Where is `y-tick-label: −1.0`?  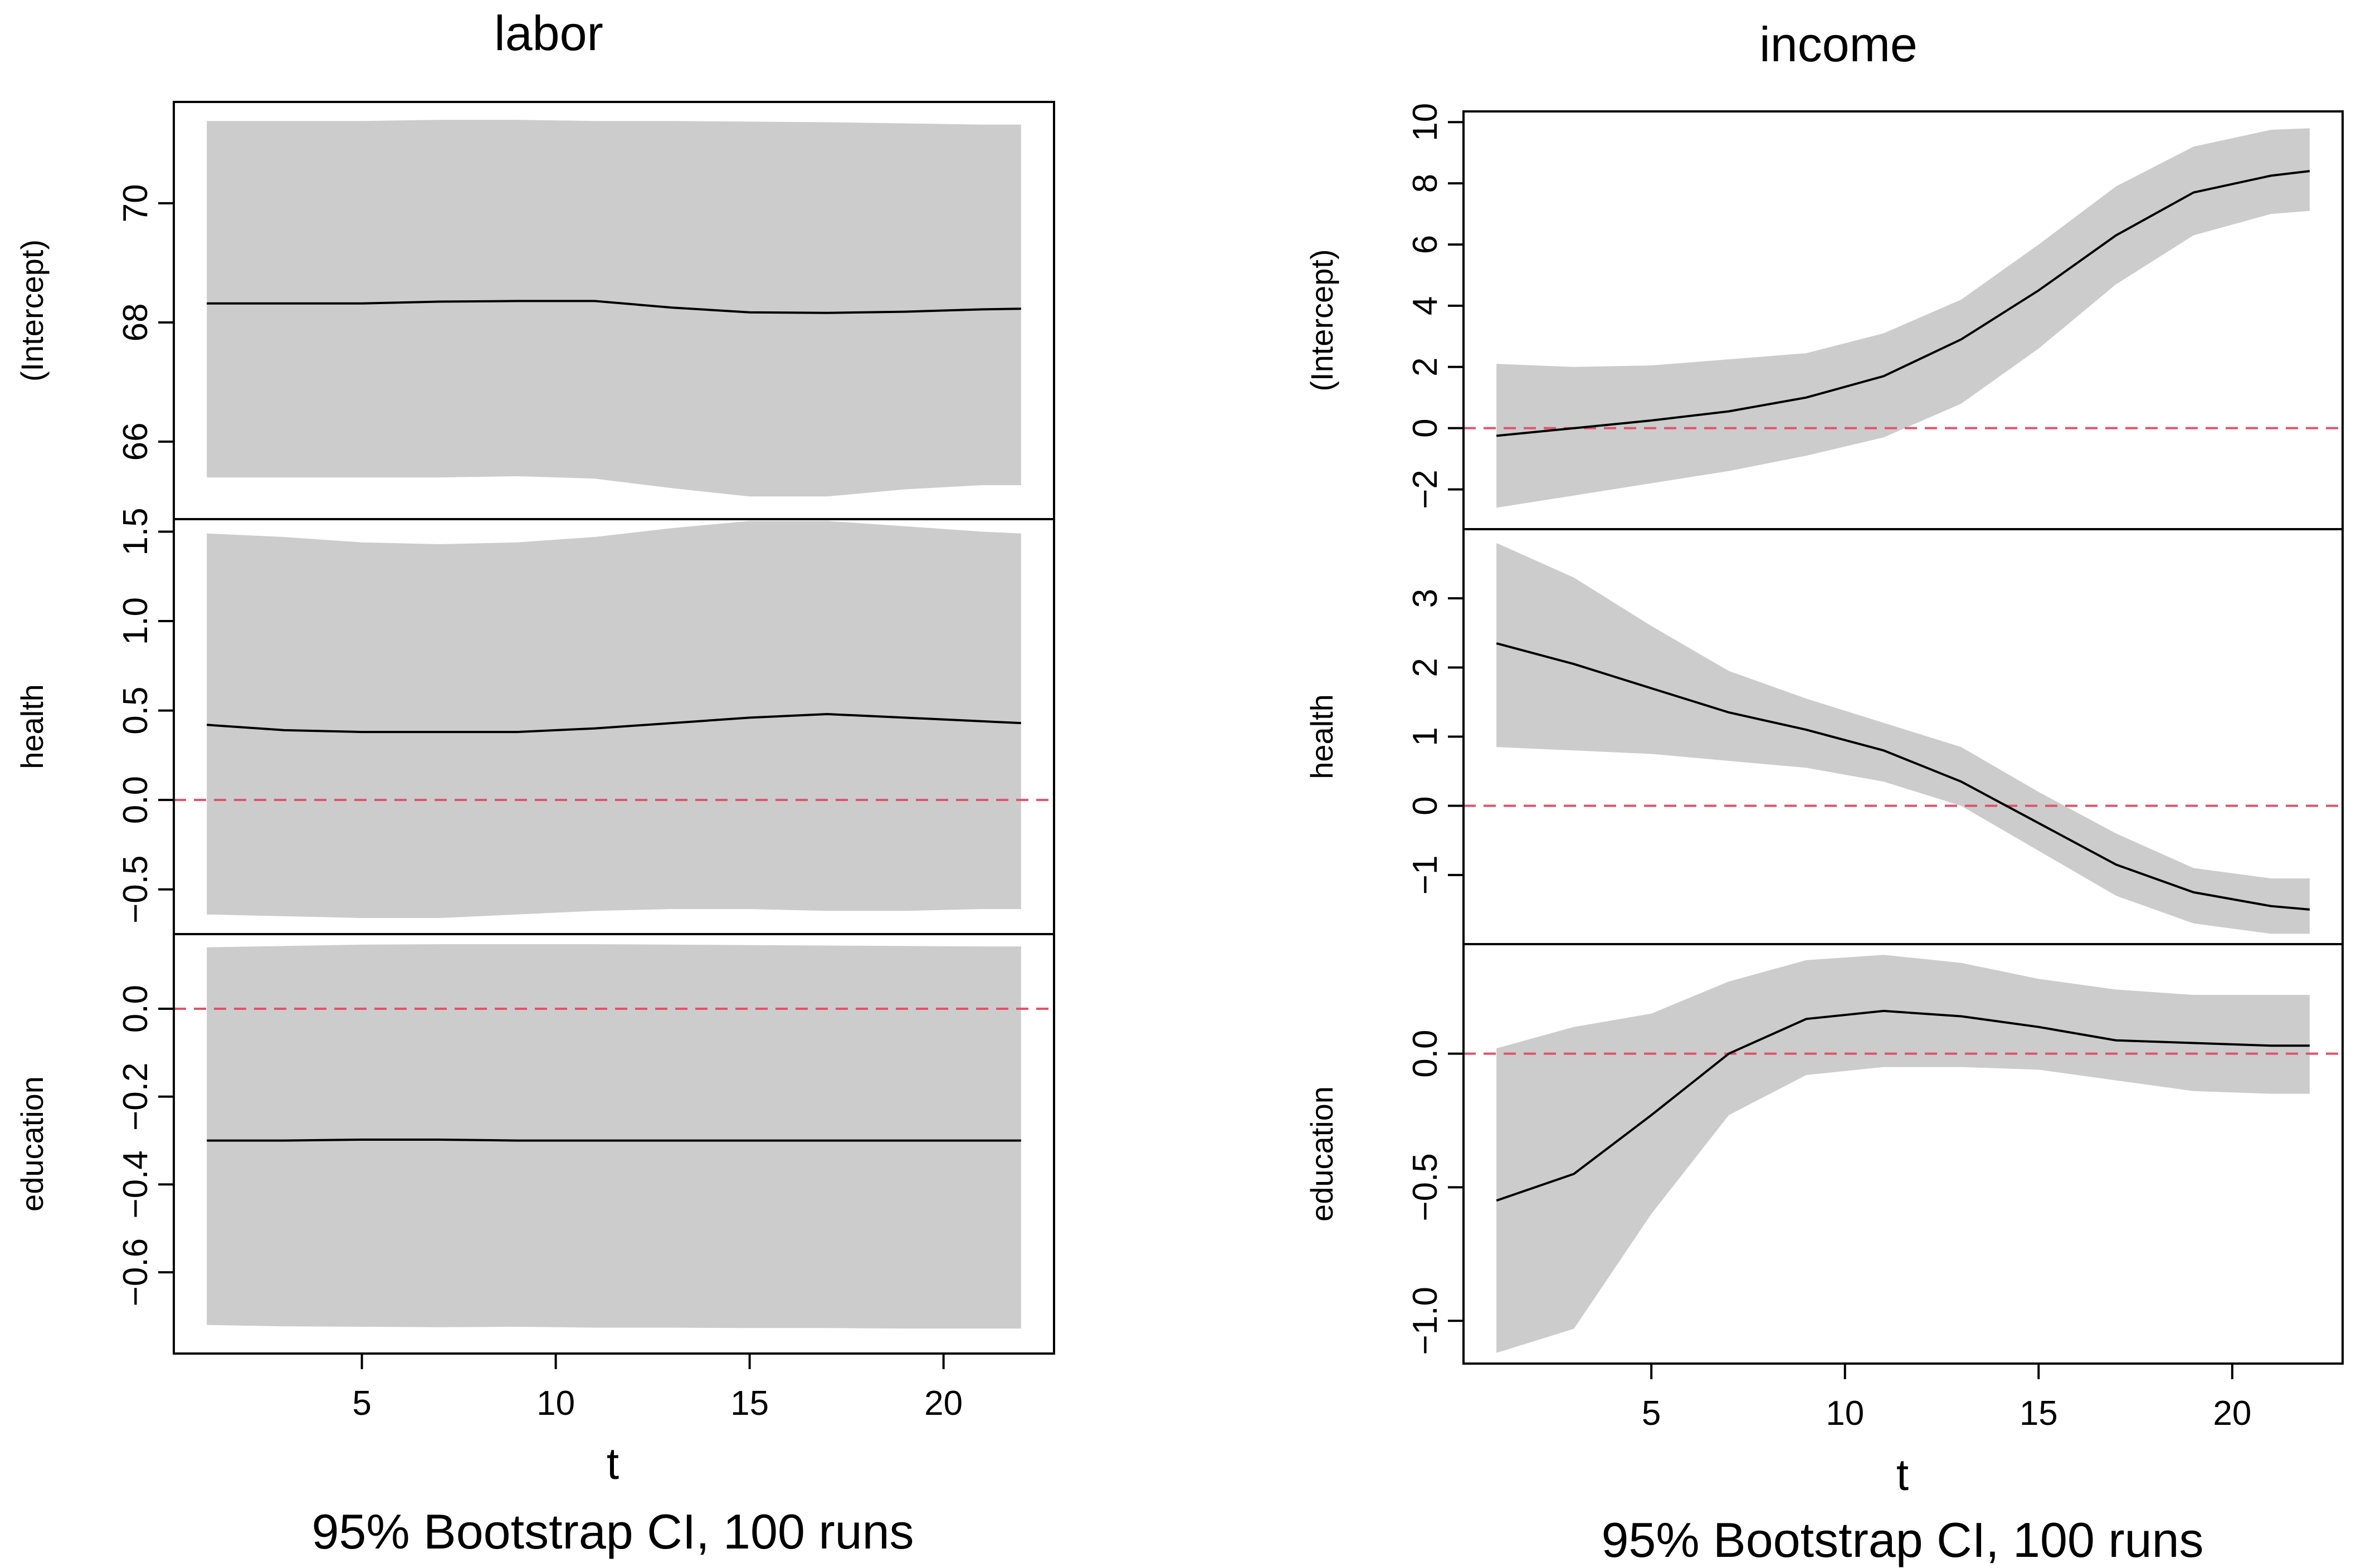 y-tick-label: −1.0 is located at coordinates (1426, 1321).